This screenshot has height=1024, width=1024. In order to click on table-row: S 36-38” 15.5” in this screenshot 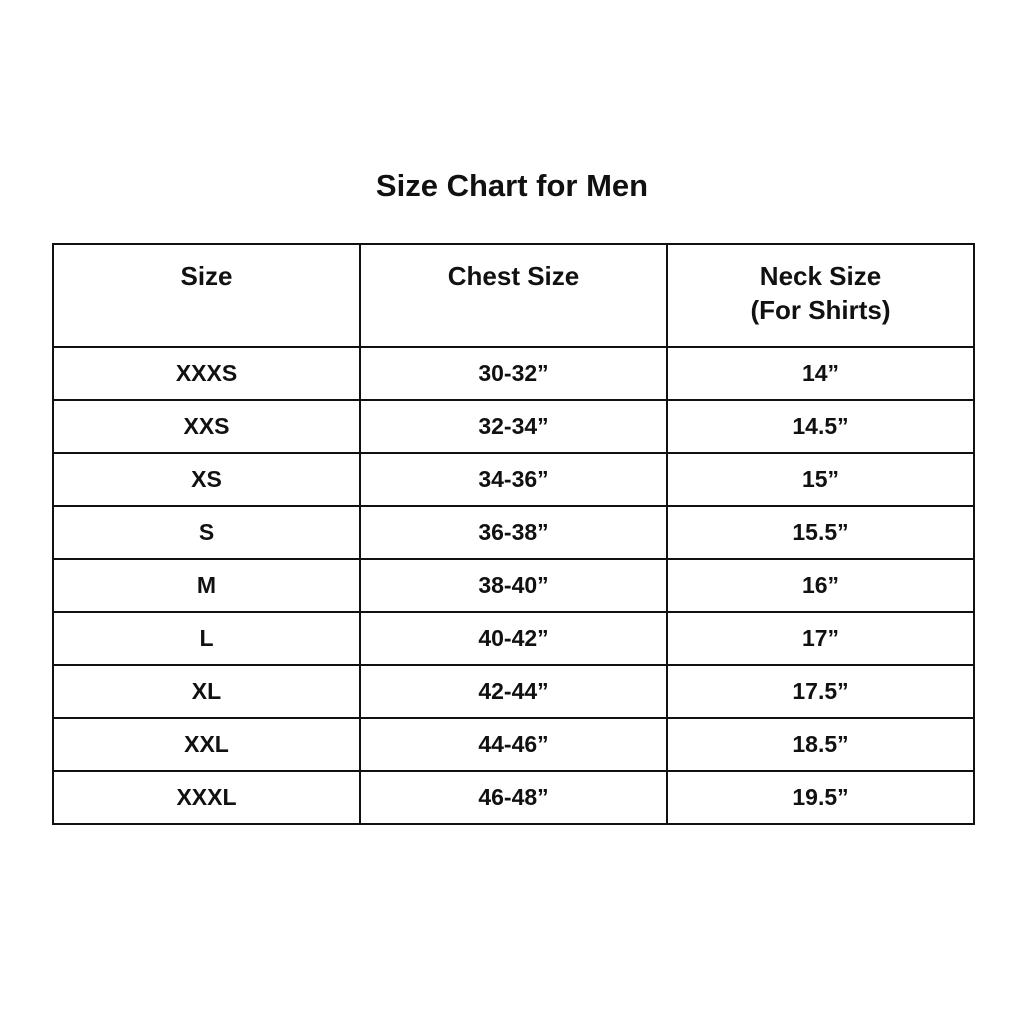, I will do `click(513, 532)`.